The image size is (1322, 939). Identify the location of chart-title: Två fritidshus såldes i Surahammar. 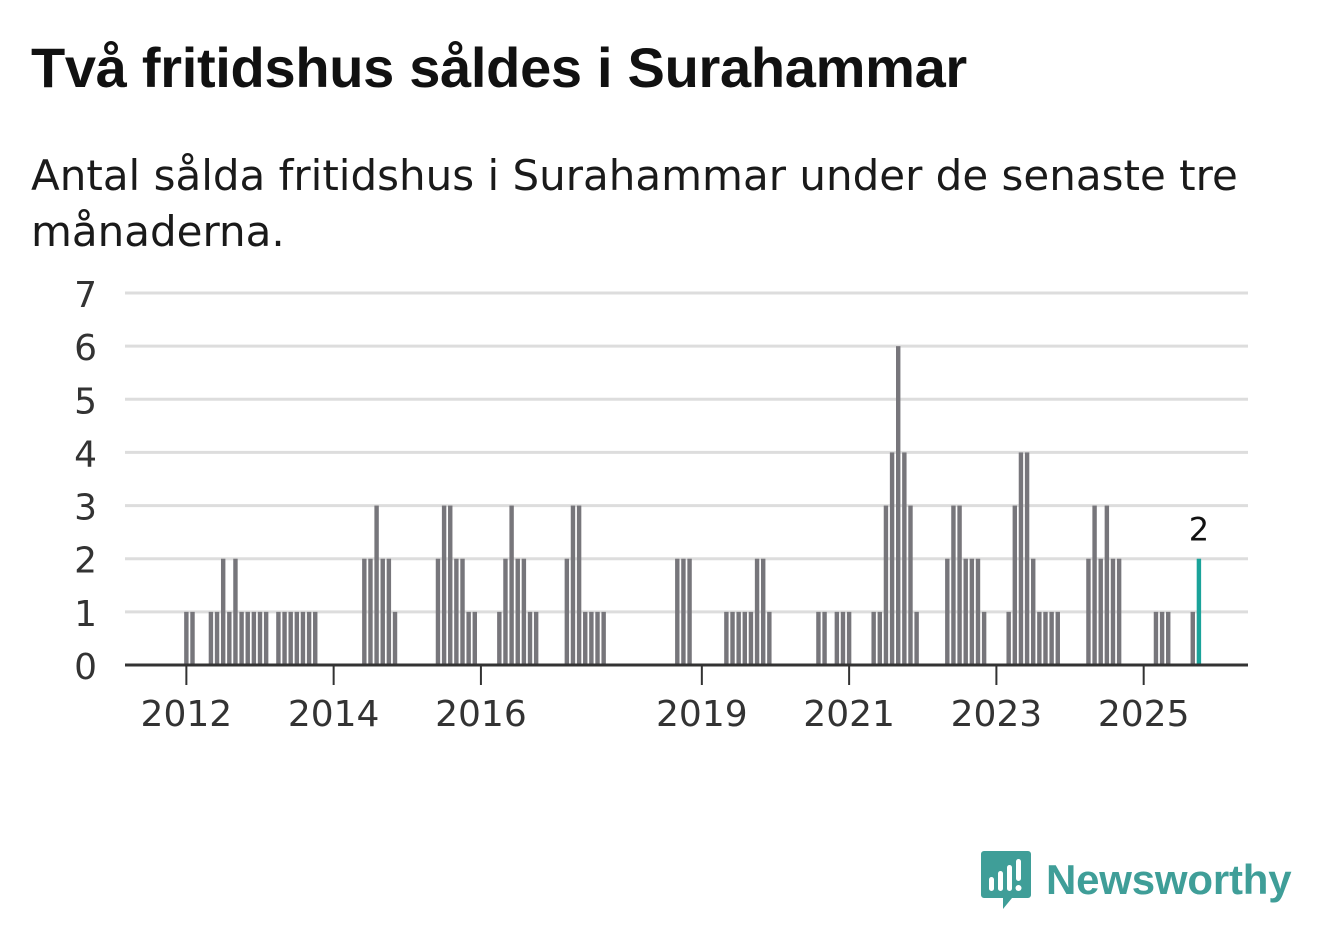
(499, 67).